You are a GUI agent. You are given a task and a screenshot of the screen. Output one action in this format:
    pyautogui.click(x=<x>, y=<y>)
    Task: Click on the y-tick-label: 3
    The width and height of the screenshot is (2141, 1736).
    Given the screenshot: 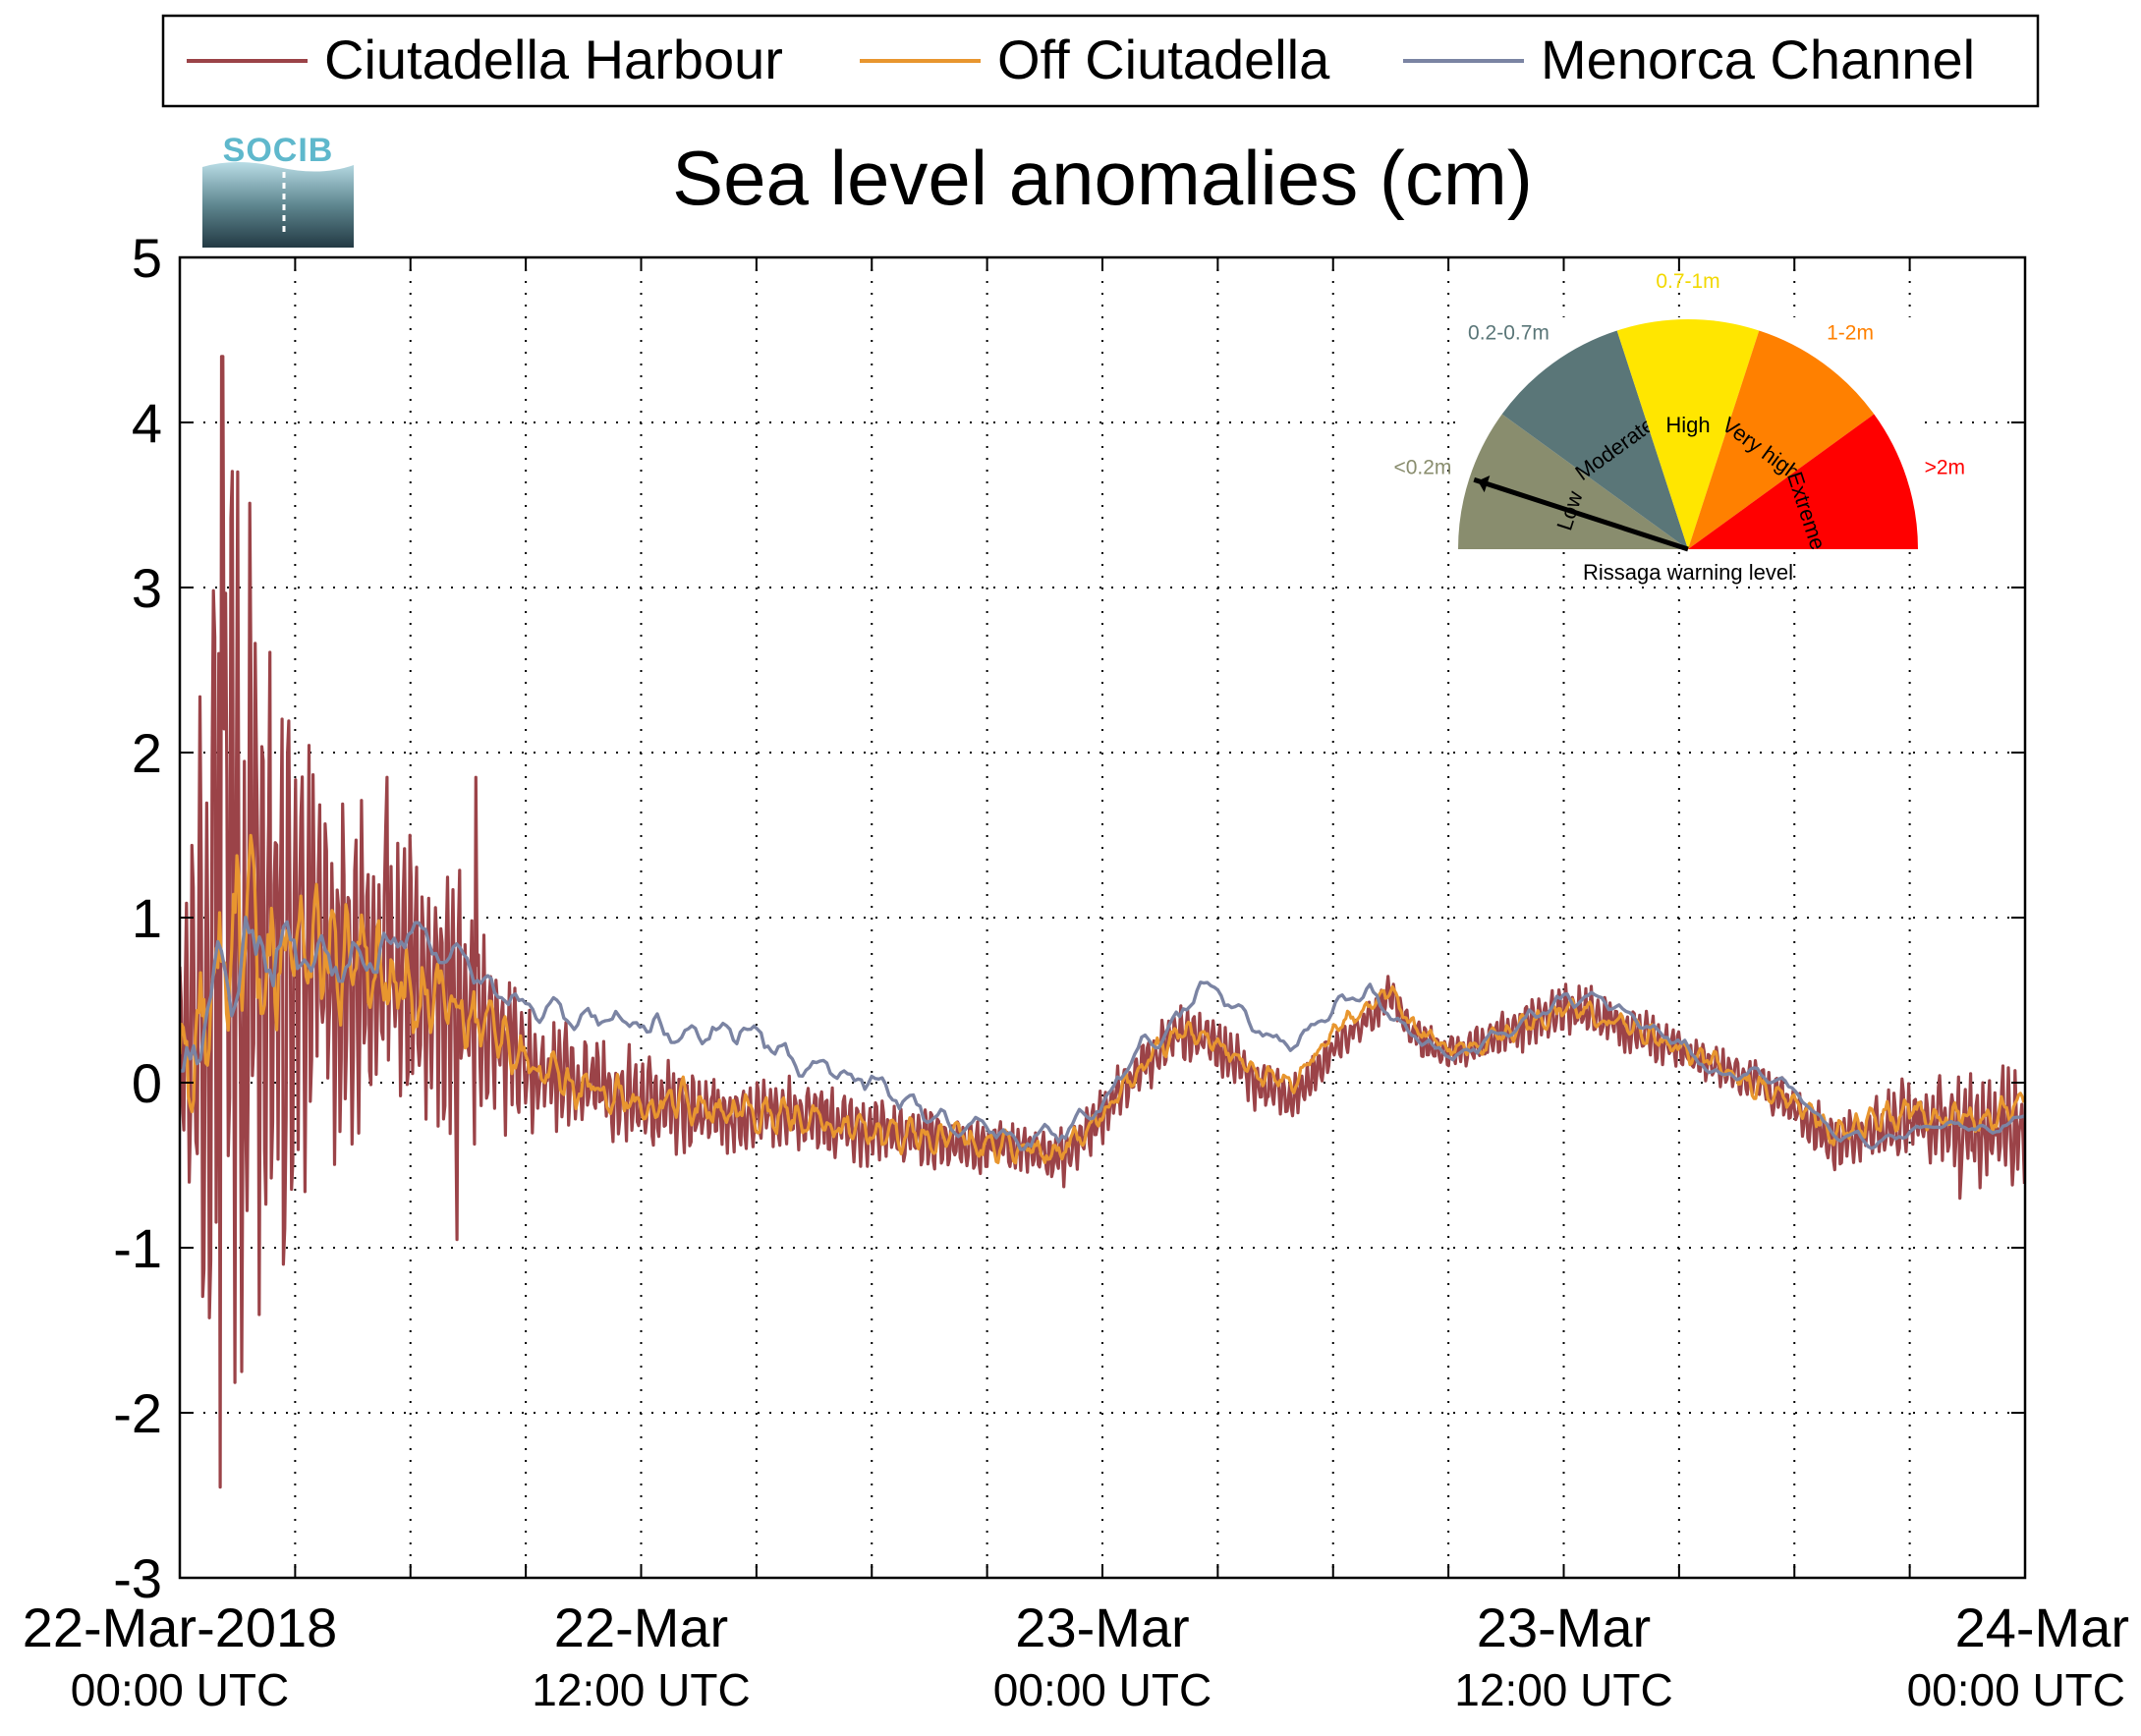 What is the action you would take?
    pyautogui.click(x=147, y=588)
    